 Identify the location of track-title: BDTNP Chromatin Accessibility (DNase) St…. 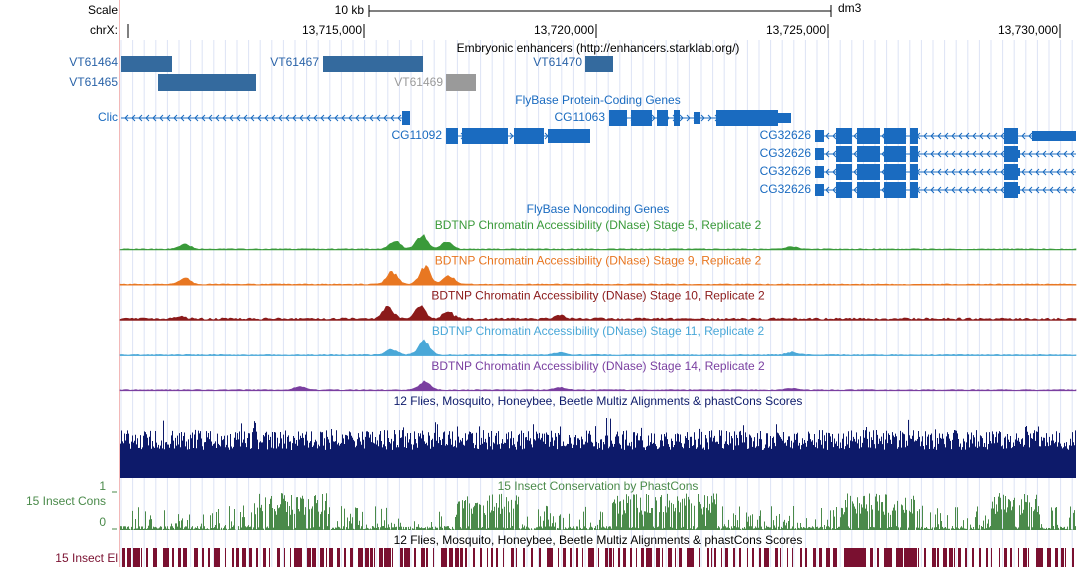
(598, 225).